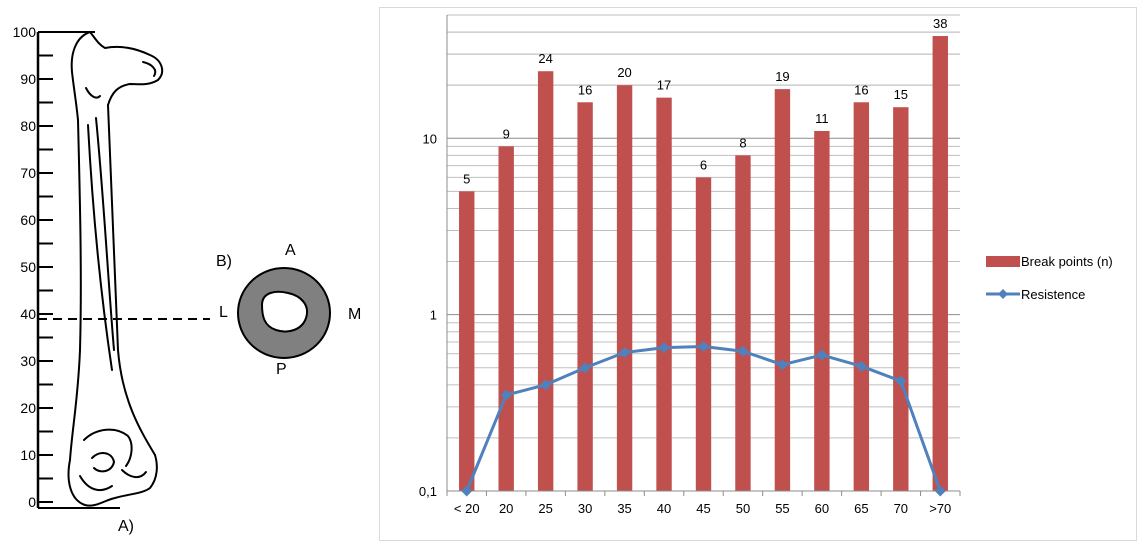  Describe the element at coordinates (28, 173) in the screenshot. I see `ruler-tick-label: 70` at that location.